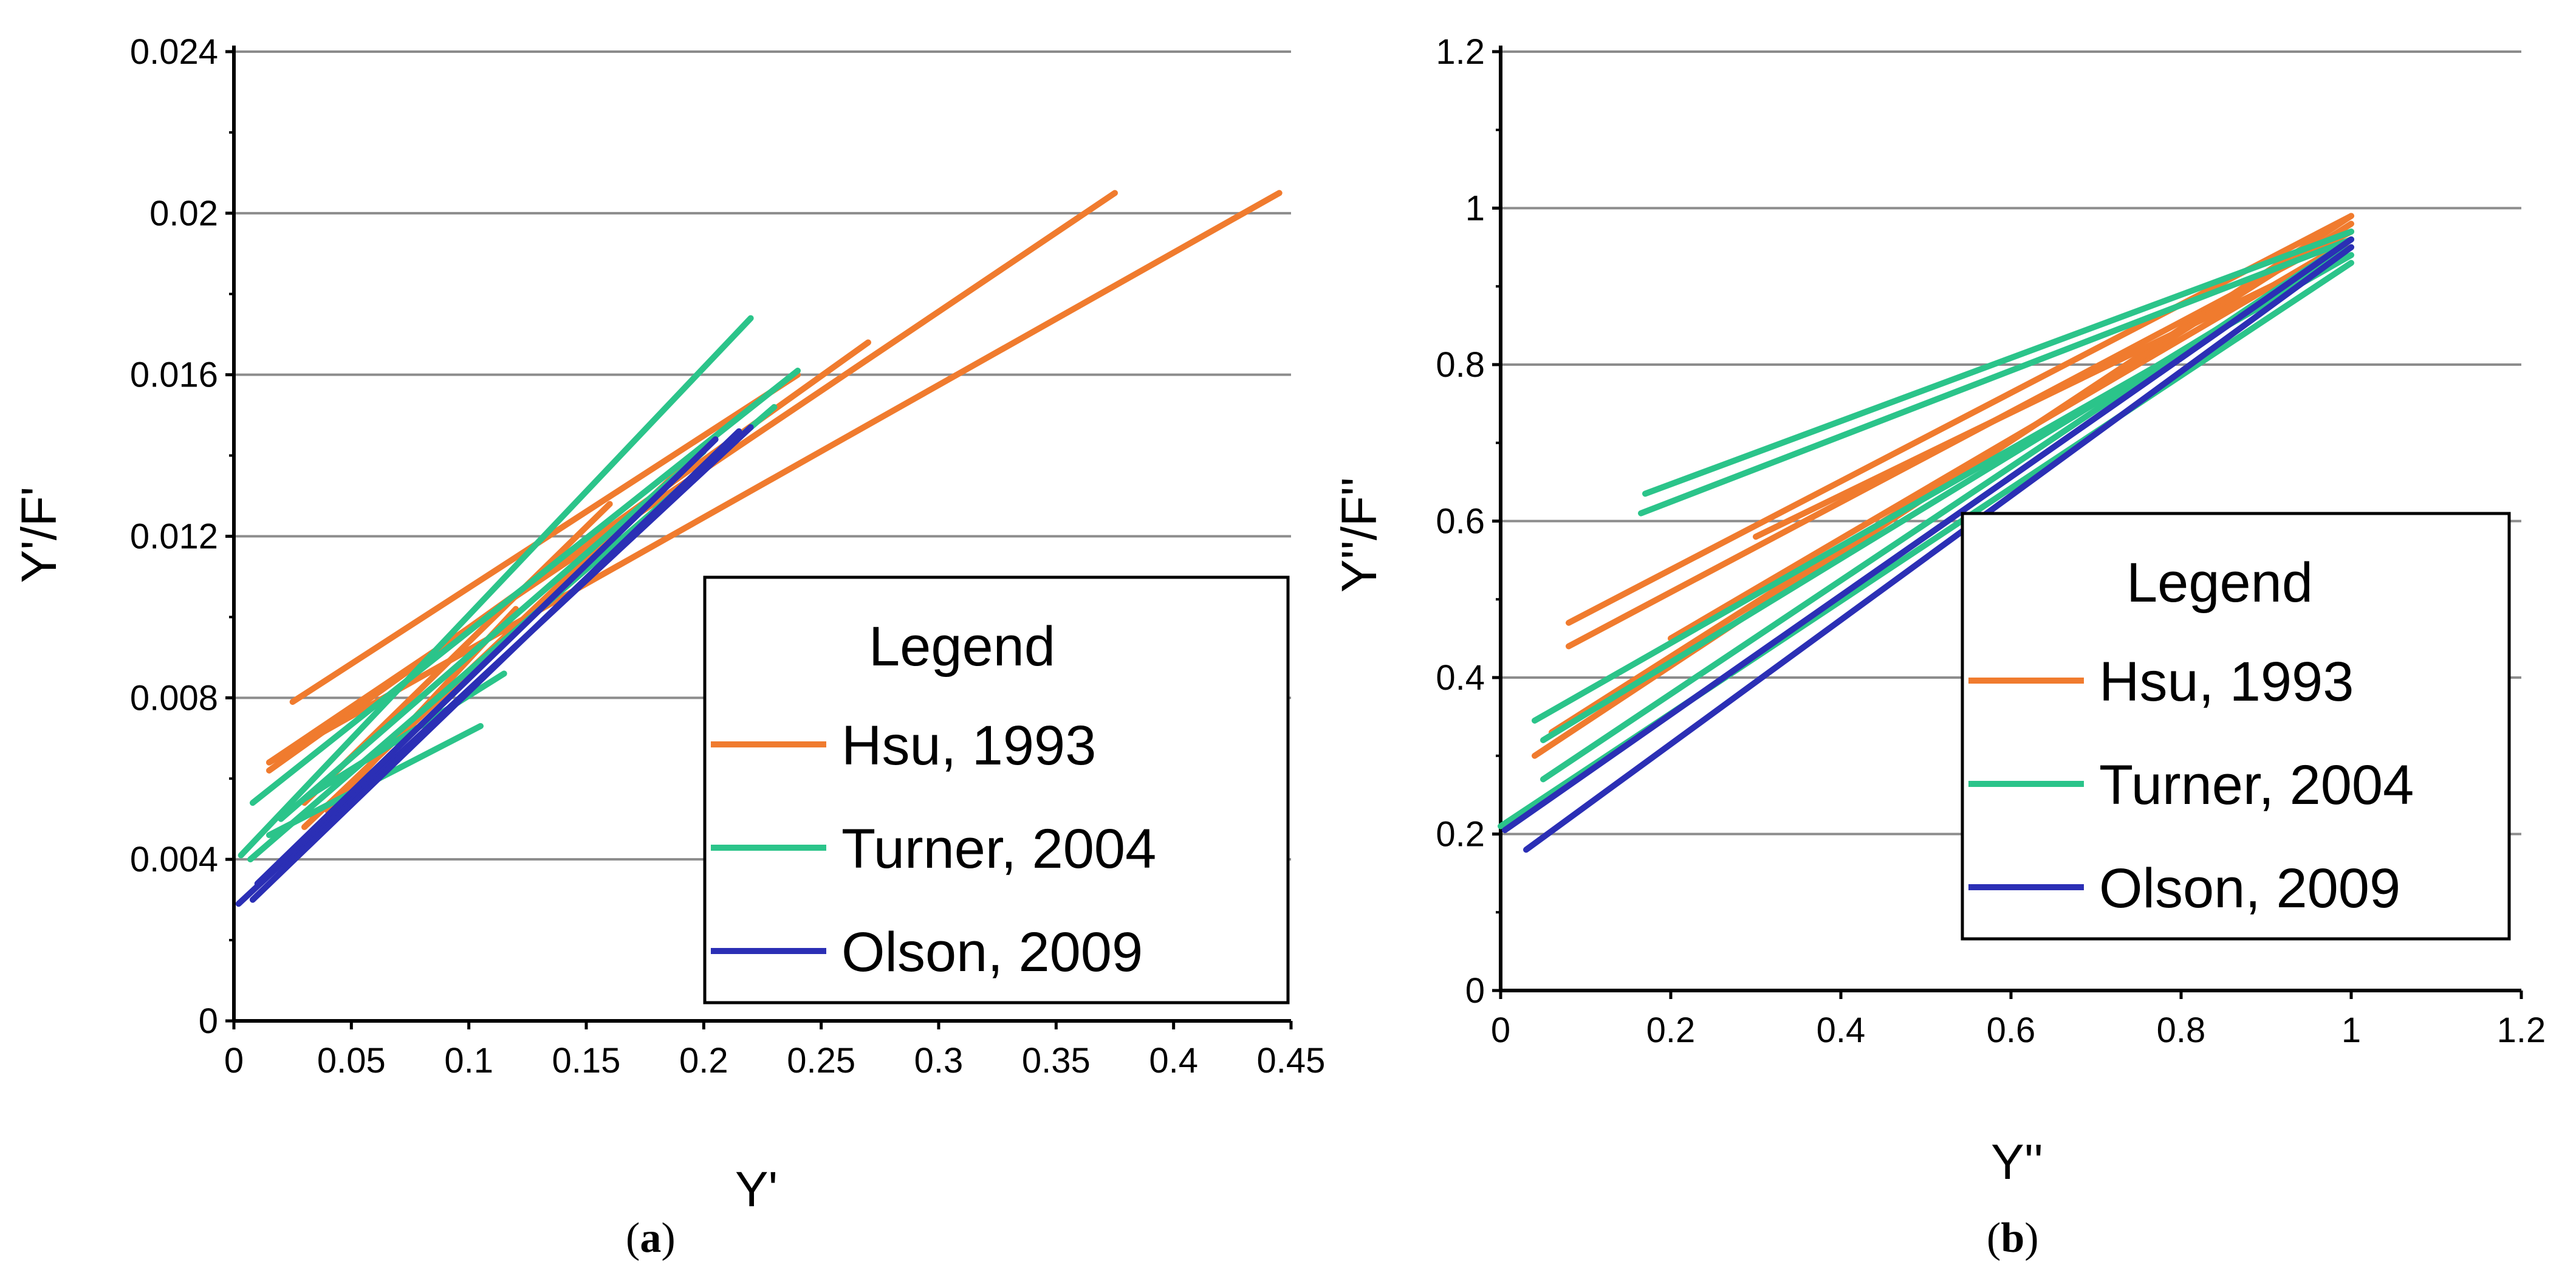  I want to click on xtick-label-b-1: 0.2, so click(1671, 1030).